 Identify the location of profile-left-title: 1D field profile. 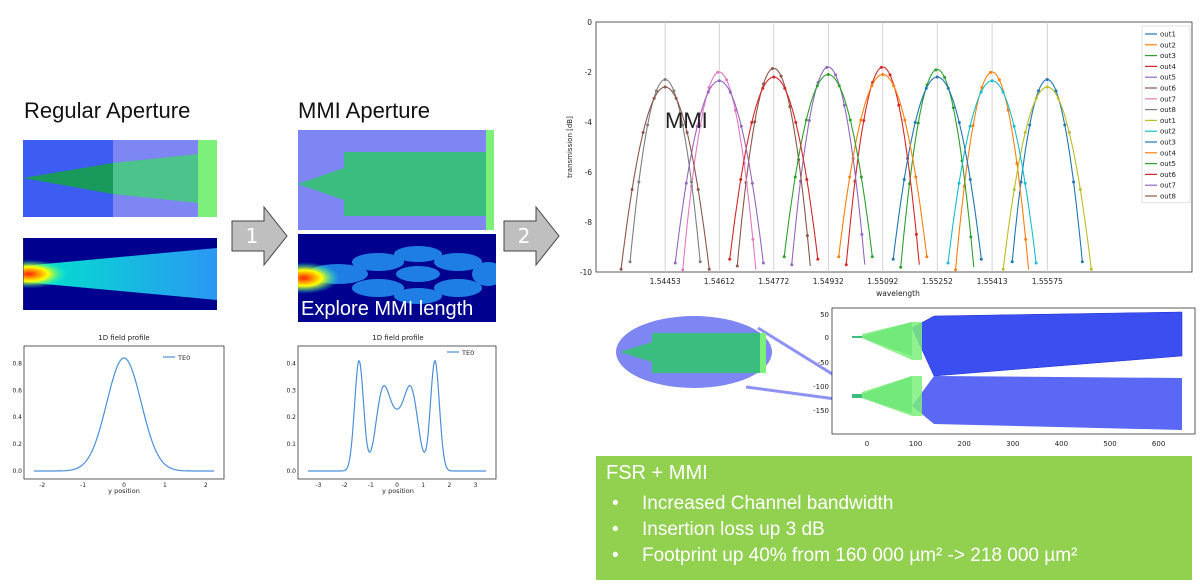
(124, 338).